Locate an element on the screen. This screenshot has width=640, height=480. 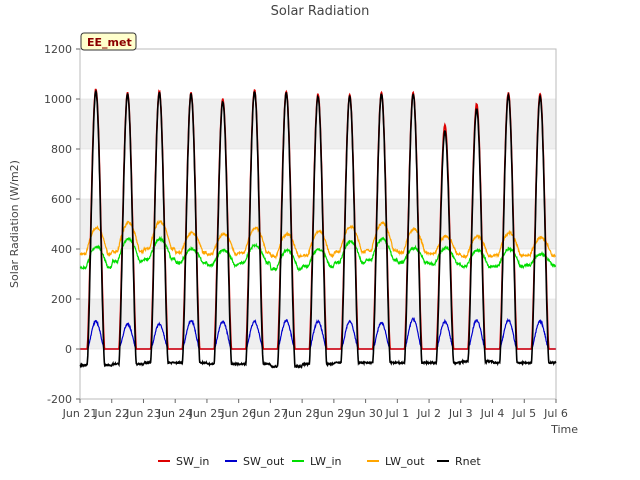
x-tick-label: Jun 21 is located at coordinates (80, 413).